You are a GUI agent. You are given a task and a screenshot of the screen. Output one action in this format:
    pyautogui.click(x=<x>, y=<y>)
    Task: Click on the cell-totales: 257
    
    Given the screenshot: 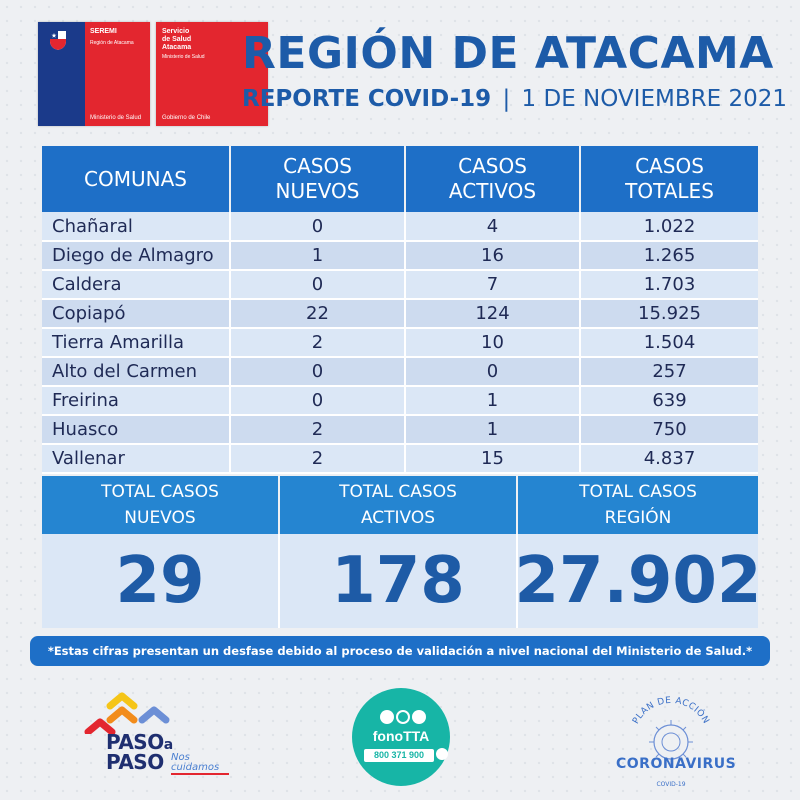 What is the action you would take?
    pyautogui.click(x=669, y=372)
    